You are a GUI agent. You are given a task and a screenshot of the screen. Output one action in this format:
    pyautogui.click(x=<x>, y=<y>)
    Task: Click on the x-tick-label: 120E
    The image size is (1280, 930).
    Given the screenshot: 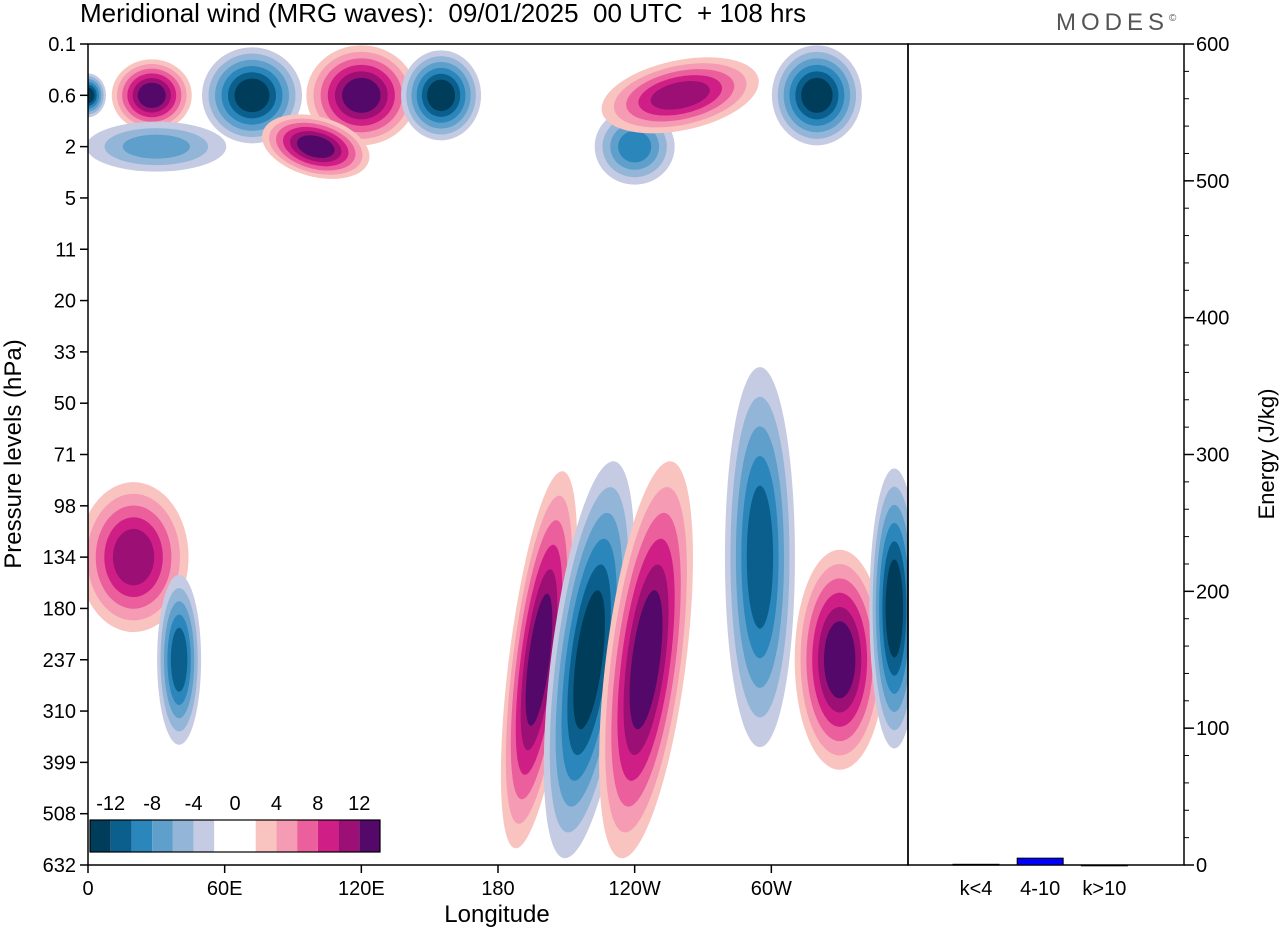 What is the action you would take?
    pyautogui.click(x=361, y=889)
    